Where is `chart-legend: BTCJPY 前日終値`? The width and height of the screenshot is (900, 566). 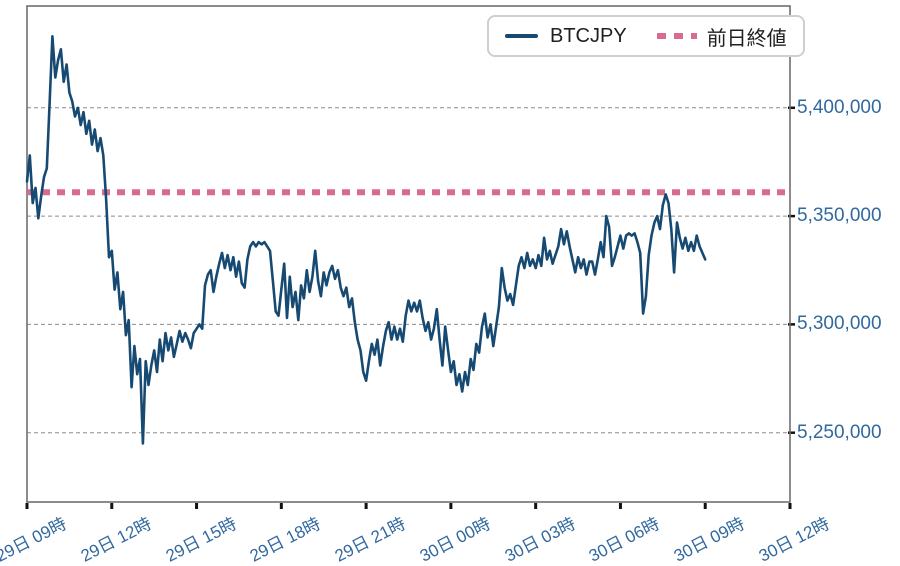
chart-legend: BTCJPY 前日終値 is located at coordinates (646, 36).